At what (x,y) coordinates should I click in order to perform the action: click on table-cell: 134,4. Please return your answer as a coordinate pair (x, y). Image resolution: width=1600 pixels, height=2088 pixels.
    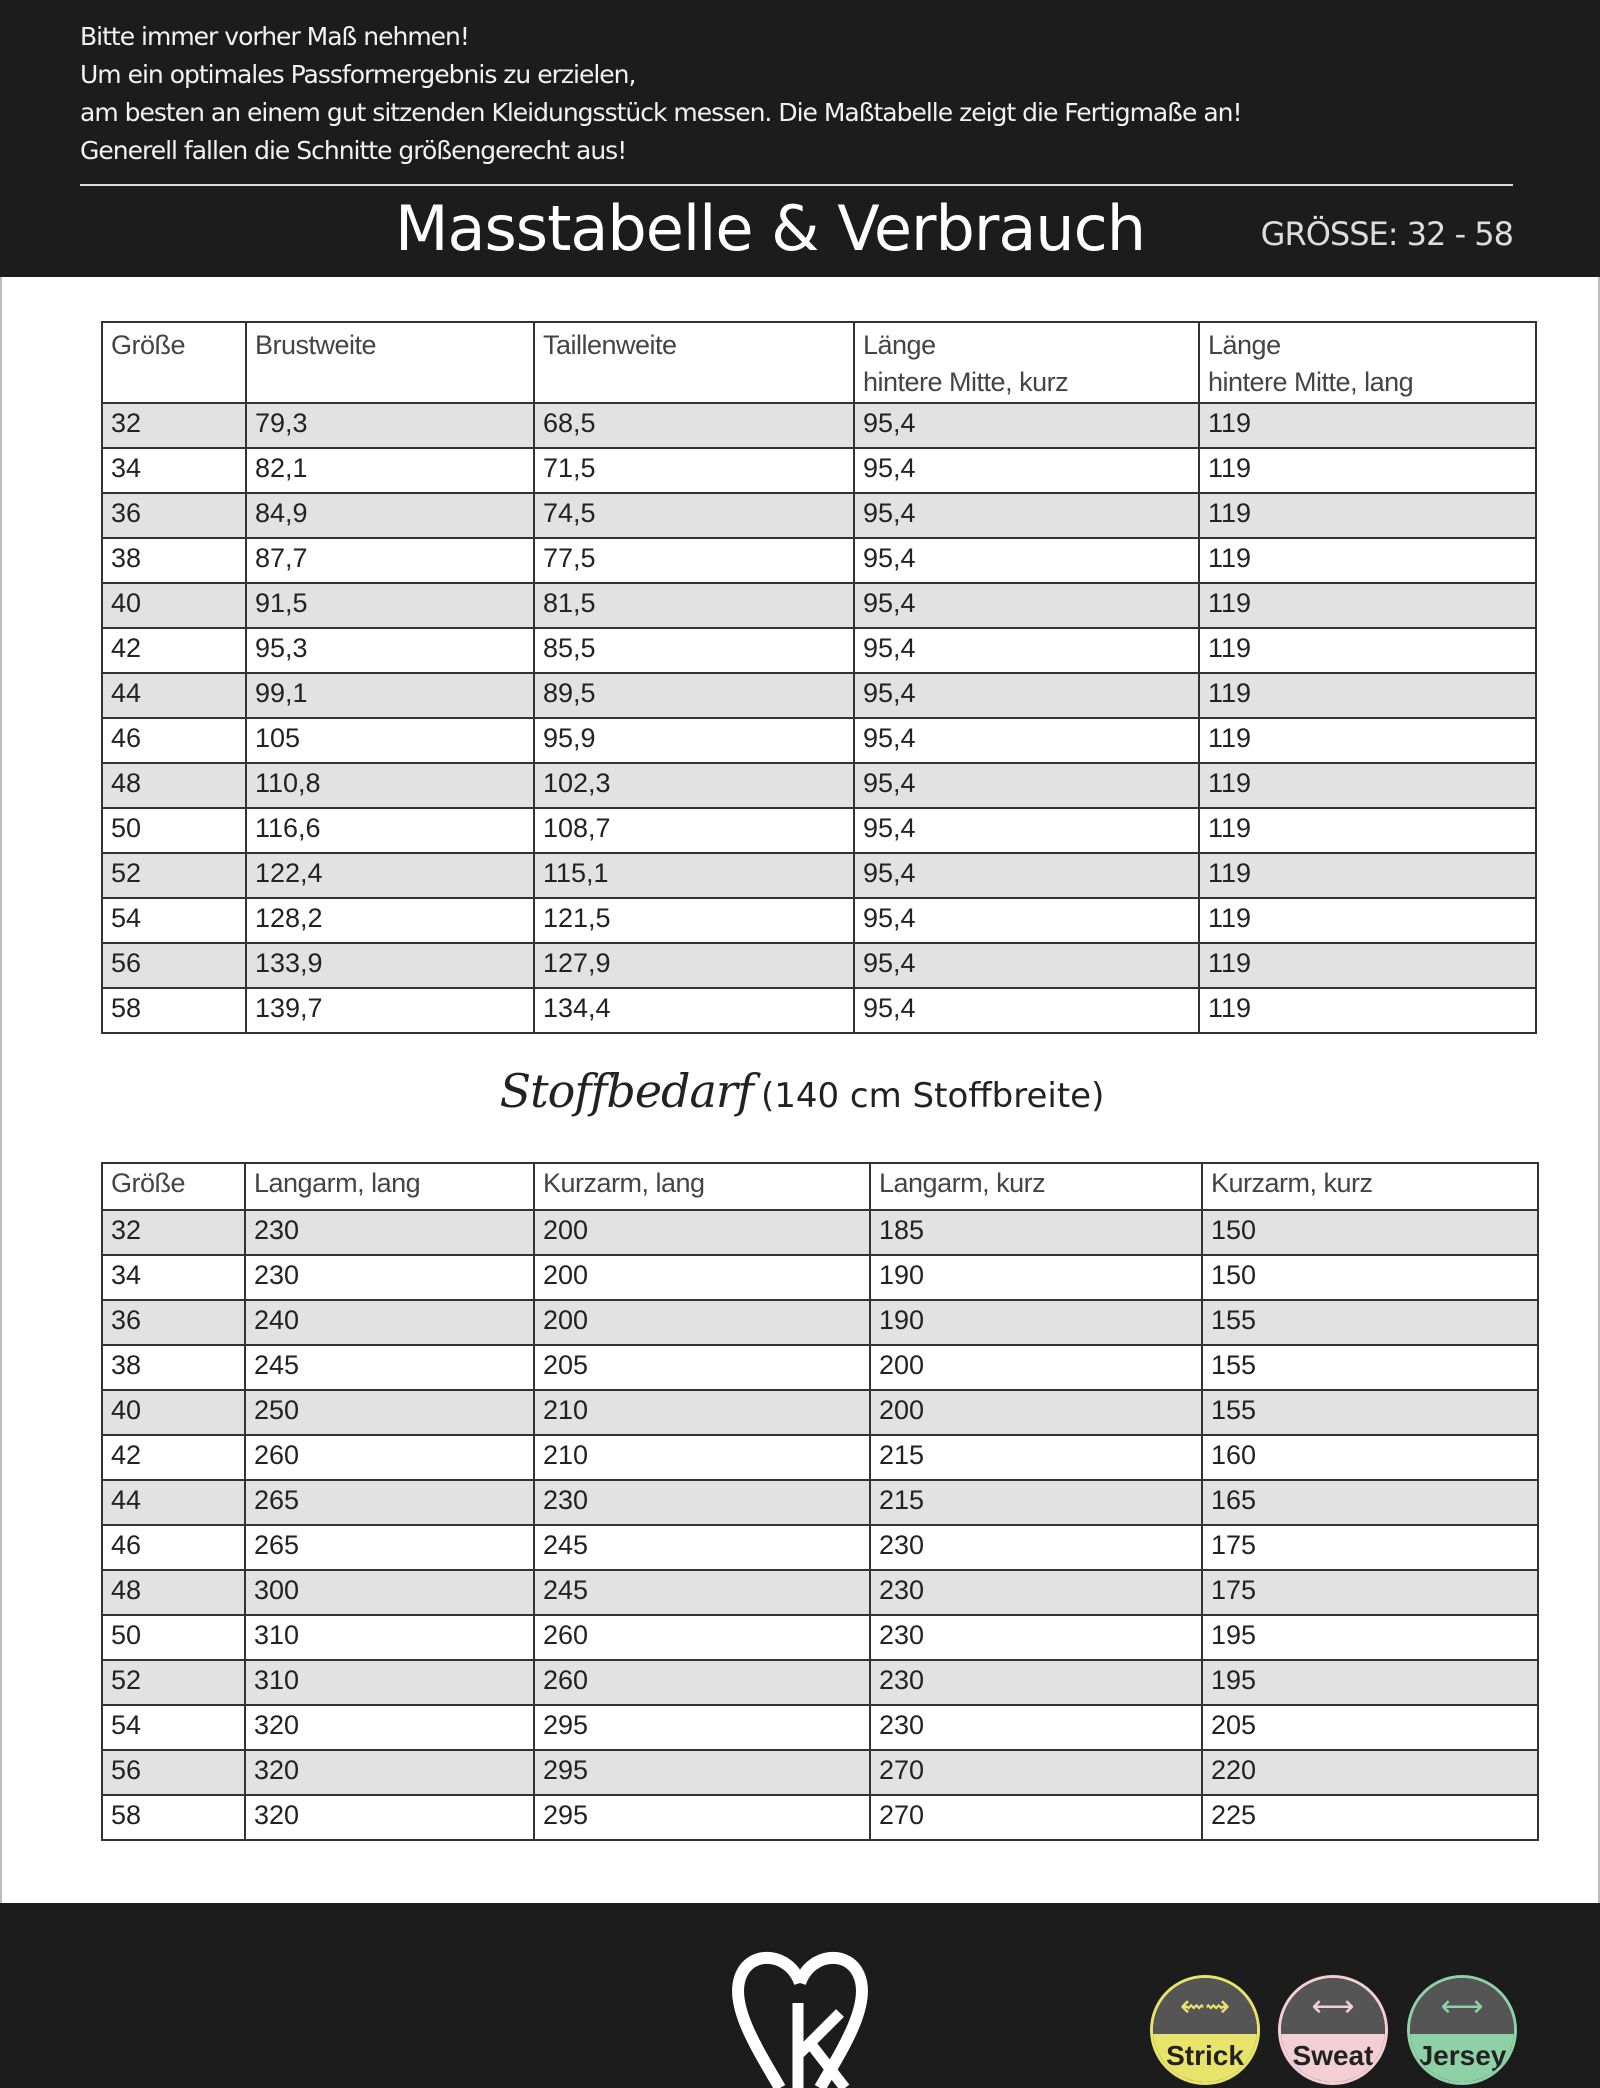
    Looking at the image, I should click on (694, 1010).